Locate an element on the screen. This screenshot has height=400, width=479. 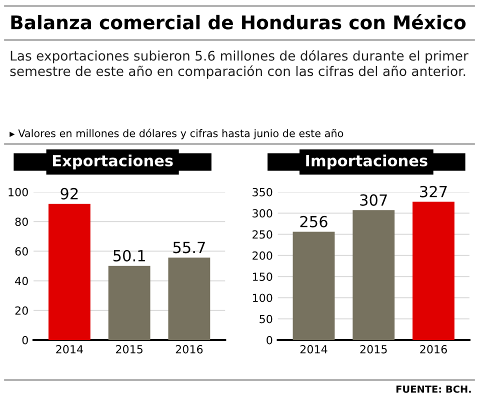
text: Las exportaciones subieron 5.6 millones de dólares durante el primer semestre de este año en comparación con las cifras del año anterior. is located at coordinates (239, 64).